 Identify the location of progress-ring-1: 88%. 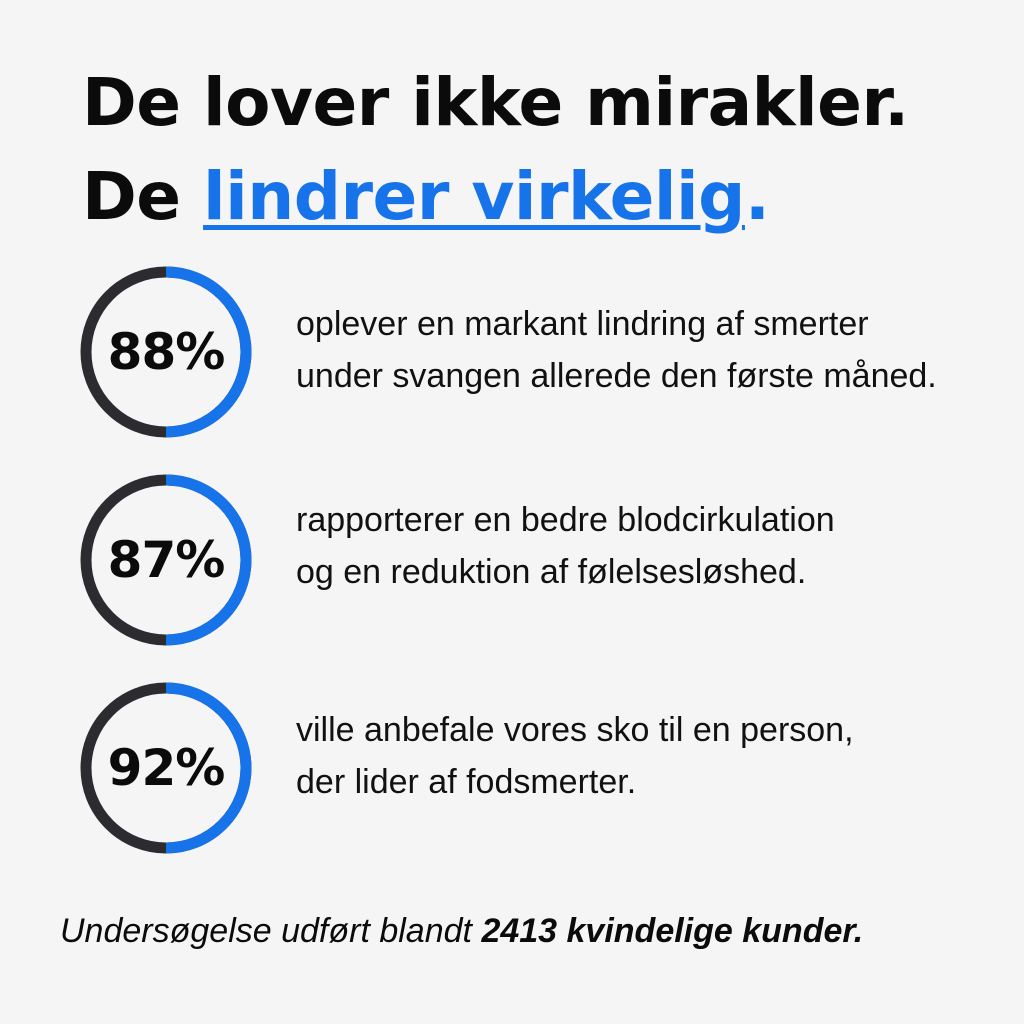
(166, 352).